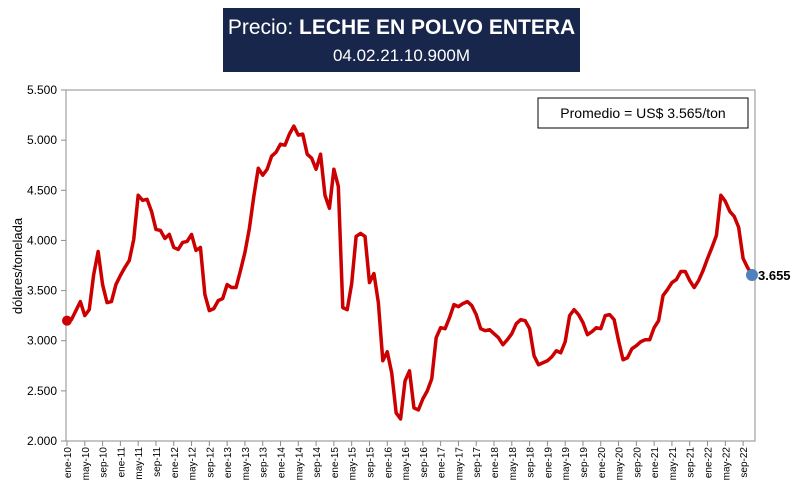 This screenshot has width=800, height=500. What do you see at coordinates (246, 464) in the screenshot?
I see `x-tick-label: may-13` at bounding box center [246, 464].